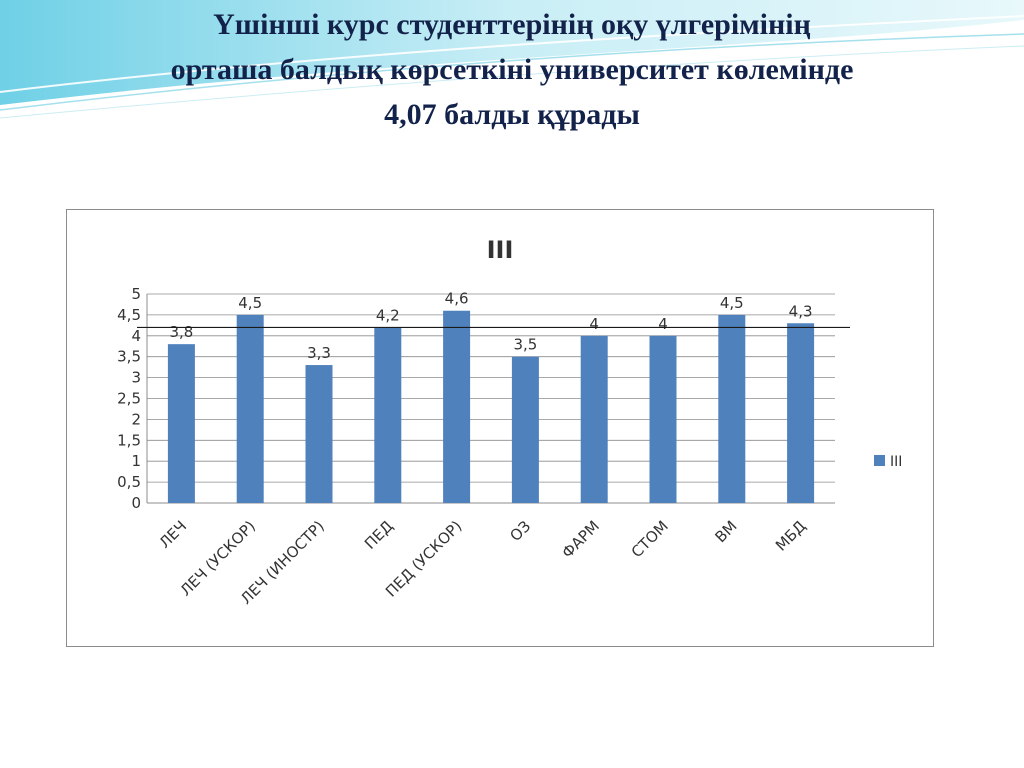 This screenshot has height=768, width=1024. What do you see at coordinates (129, 315) in the screenshot?
I see `y-tick-label: 4,5` at bounding box center [129, 315].